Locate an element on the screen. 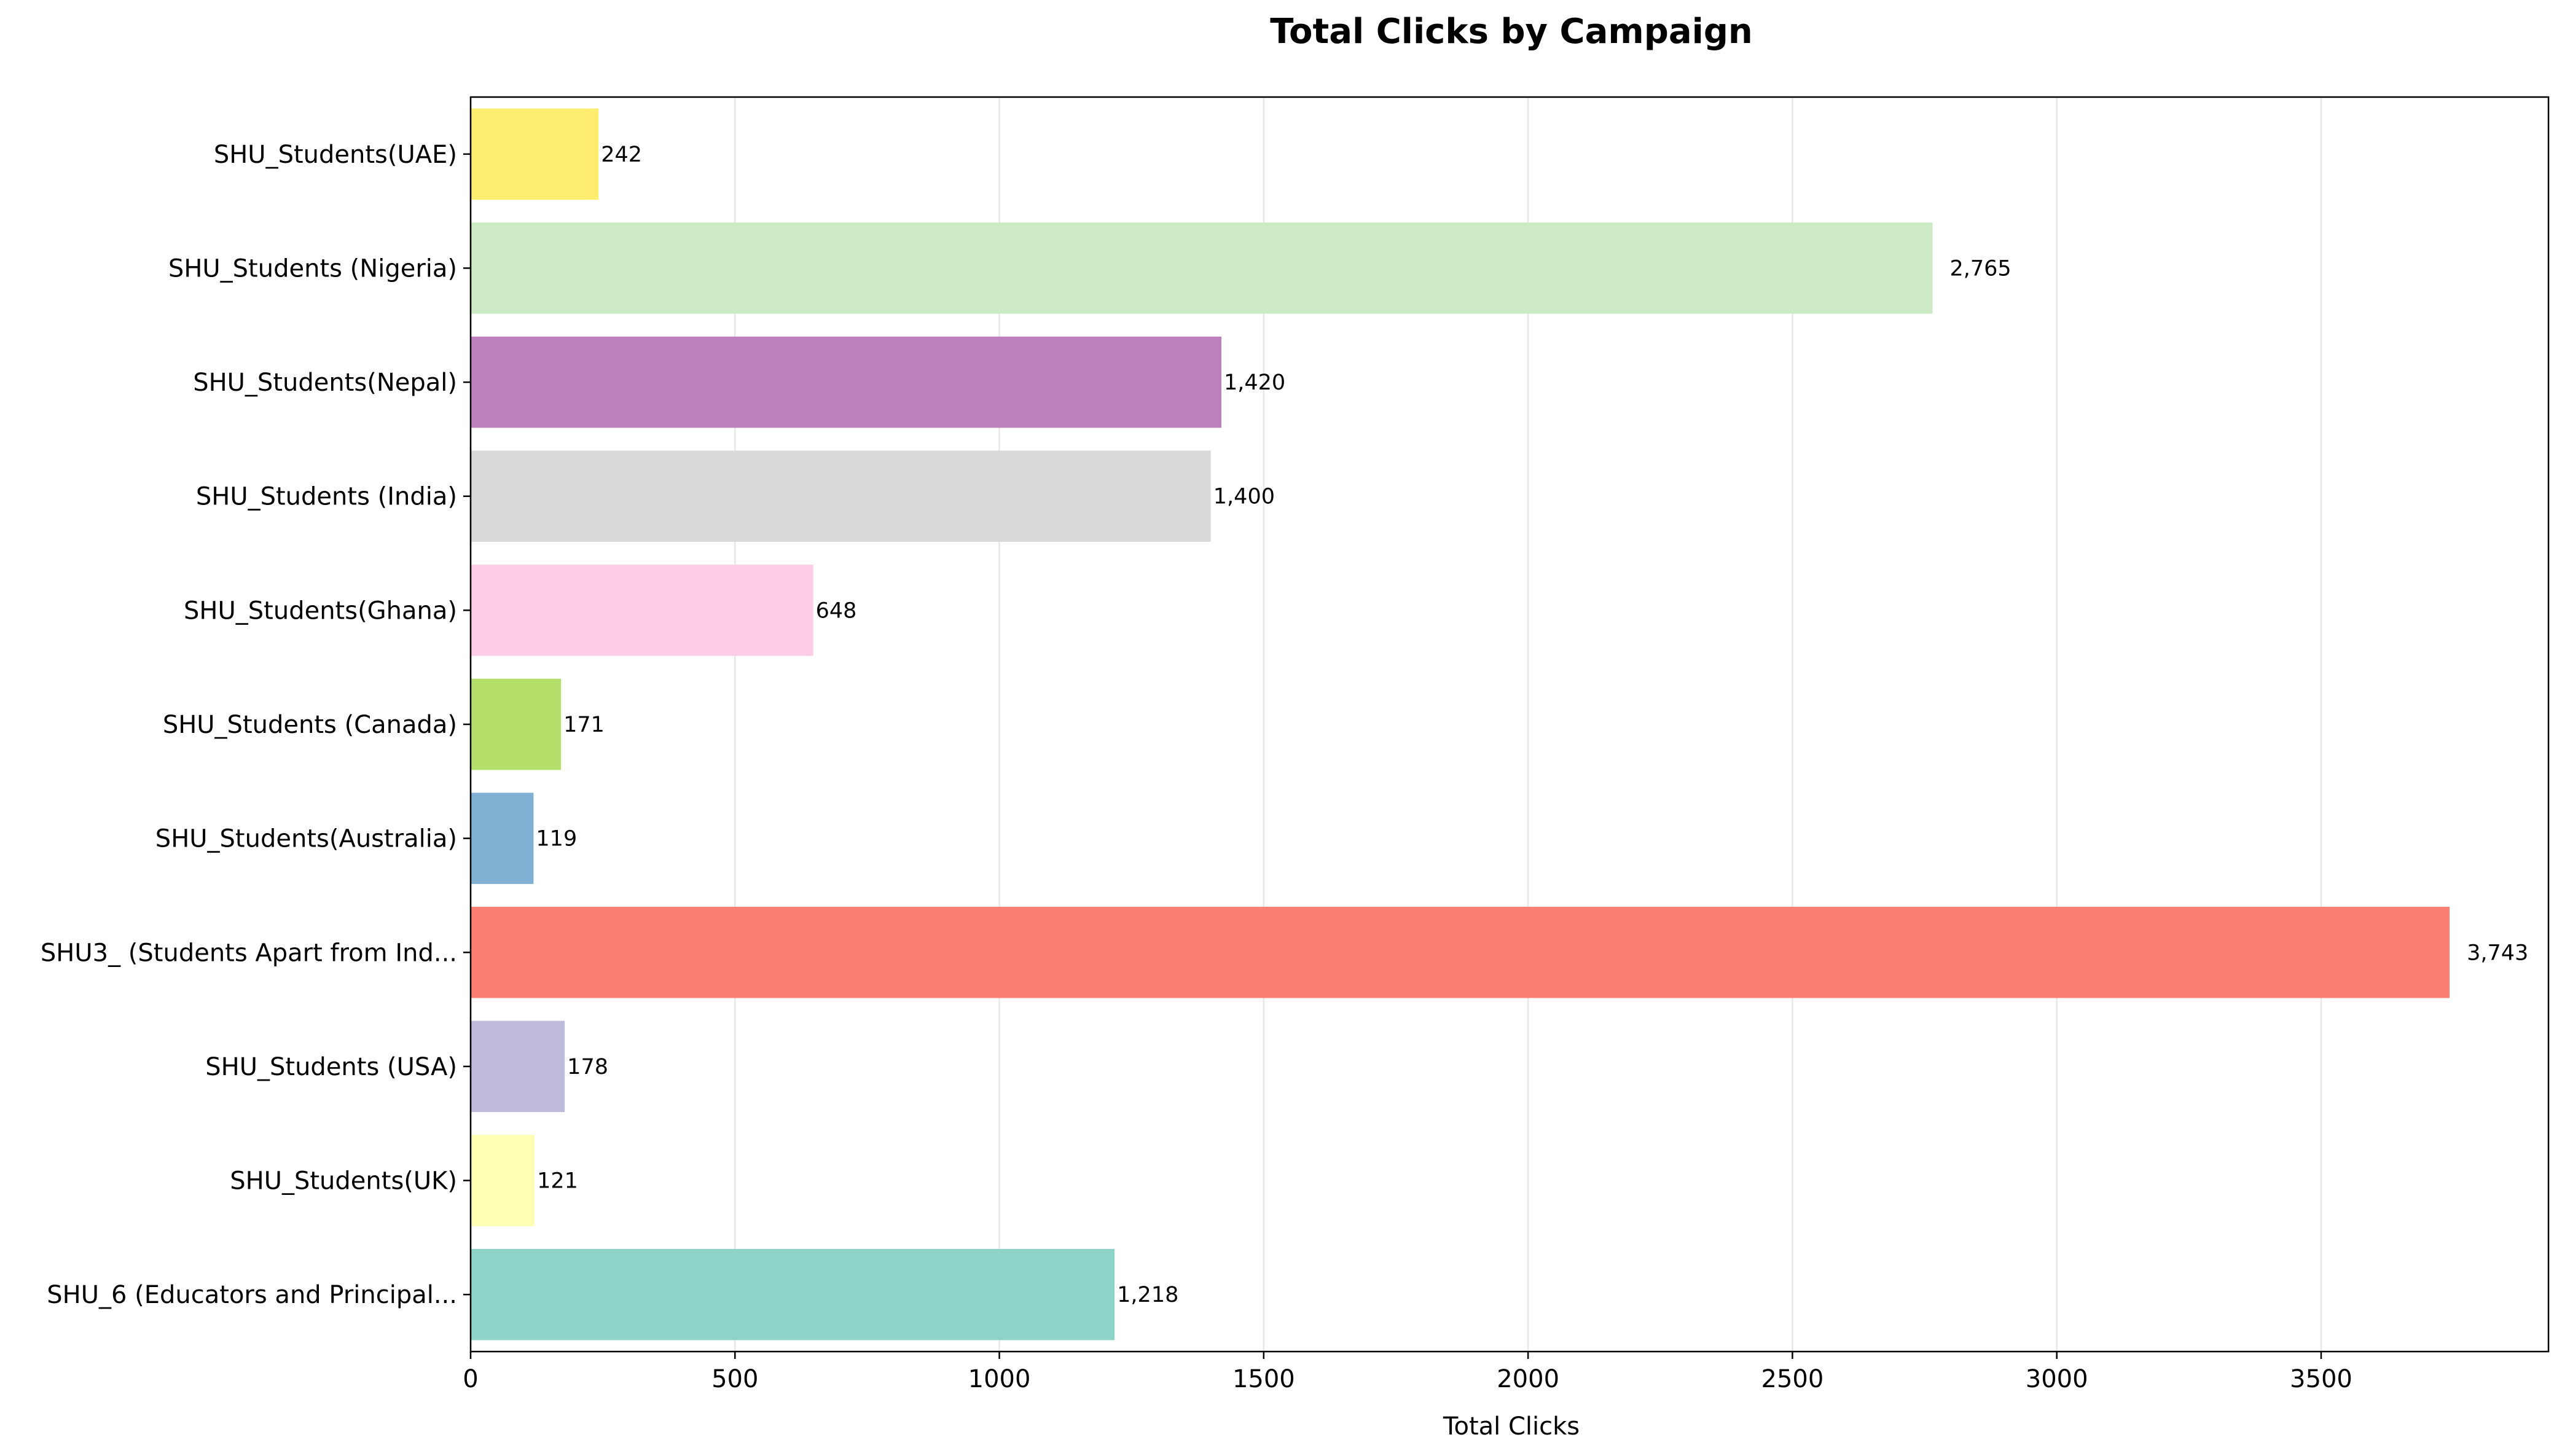 The height and width of the screenshot is (1456, 2562). x-tick-label: 0 is located at coordinates (470, 1379).